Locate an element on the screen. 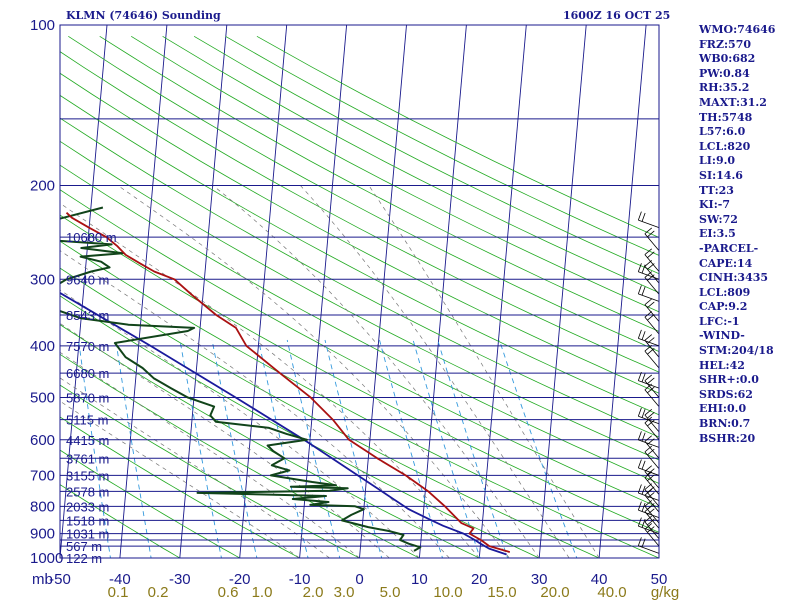  index-item: LCL:809 is located at coordinates (725, 292).